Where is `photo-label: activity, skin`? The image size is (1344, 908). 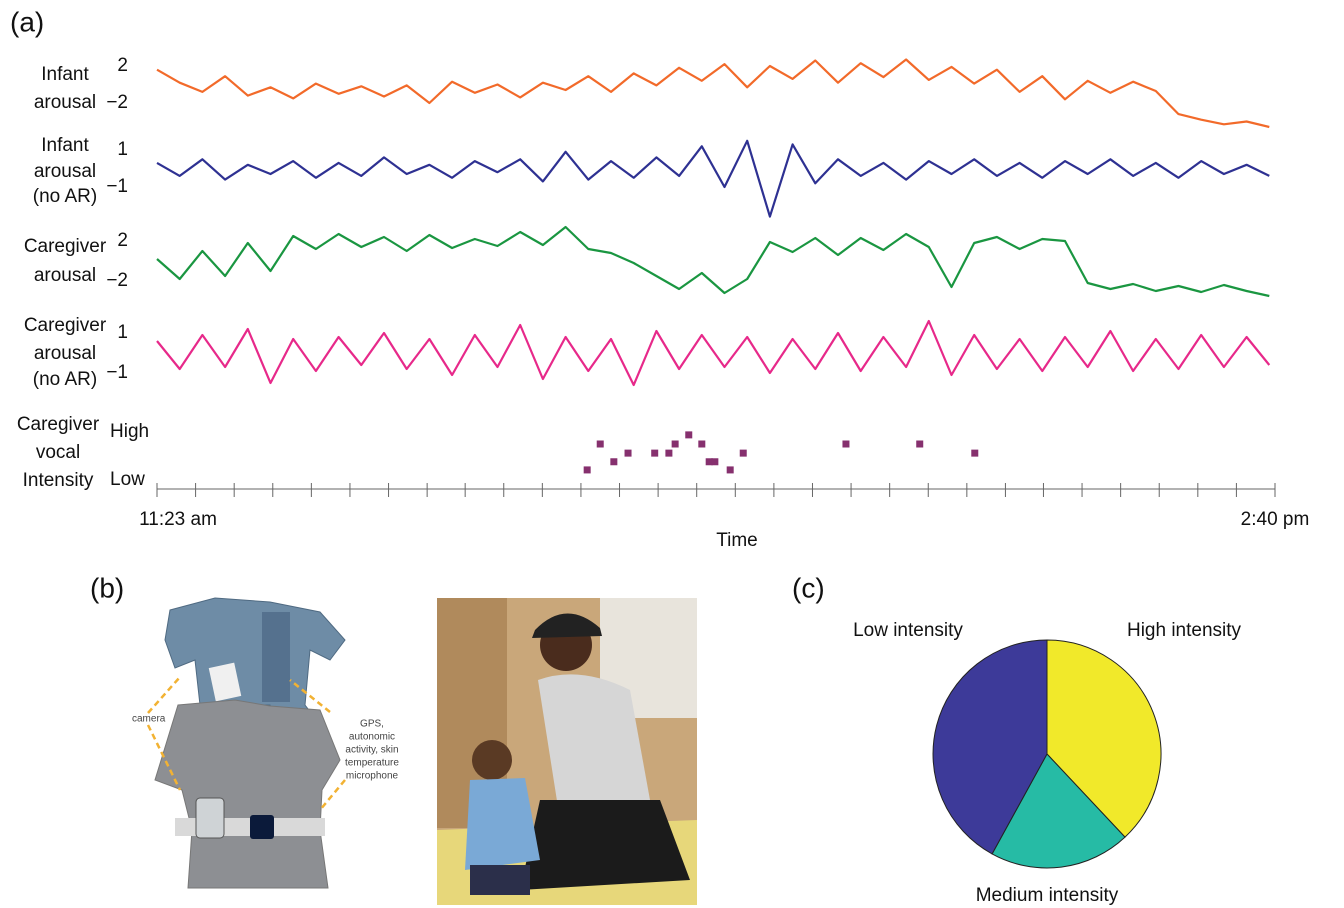
photo-label: activity, skin is located at coordinates (371, 750).